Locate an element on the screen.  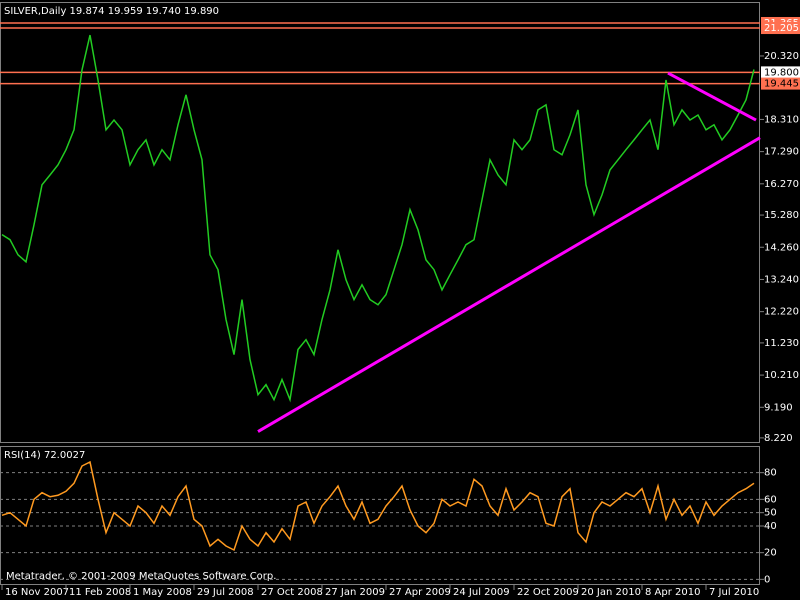
level-label: 19.445 is located at coordinates (781, 84).